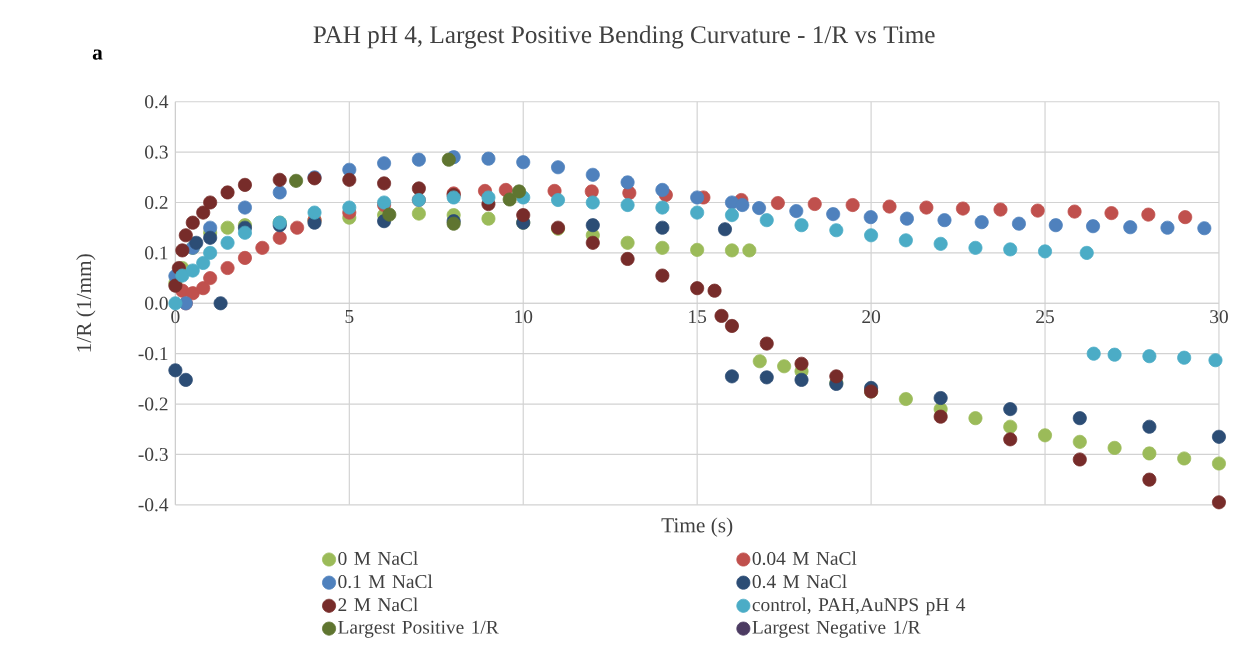  I want to click on x-axis-title: Time (s), so click(697, 527).